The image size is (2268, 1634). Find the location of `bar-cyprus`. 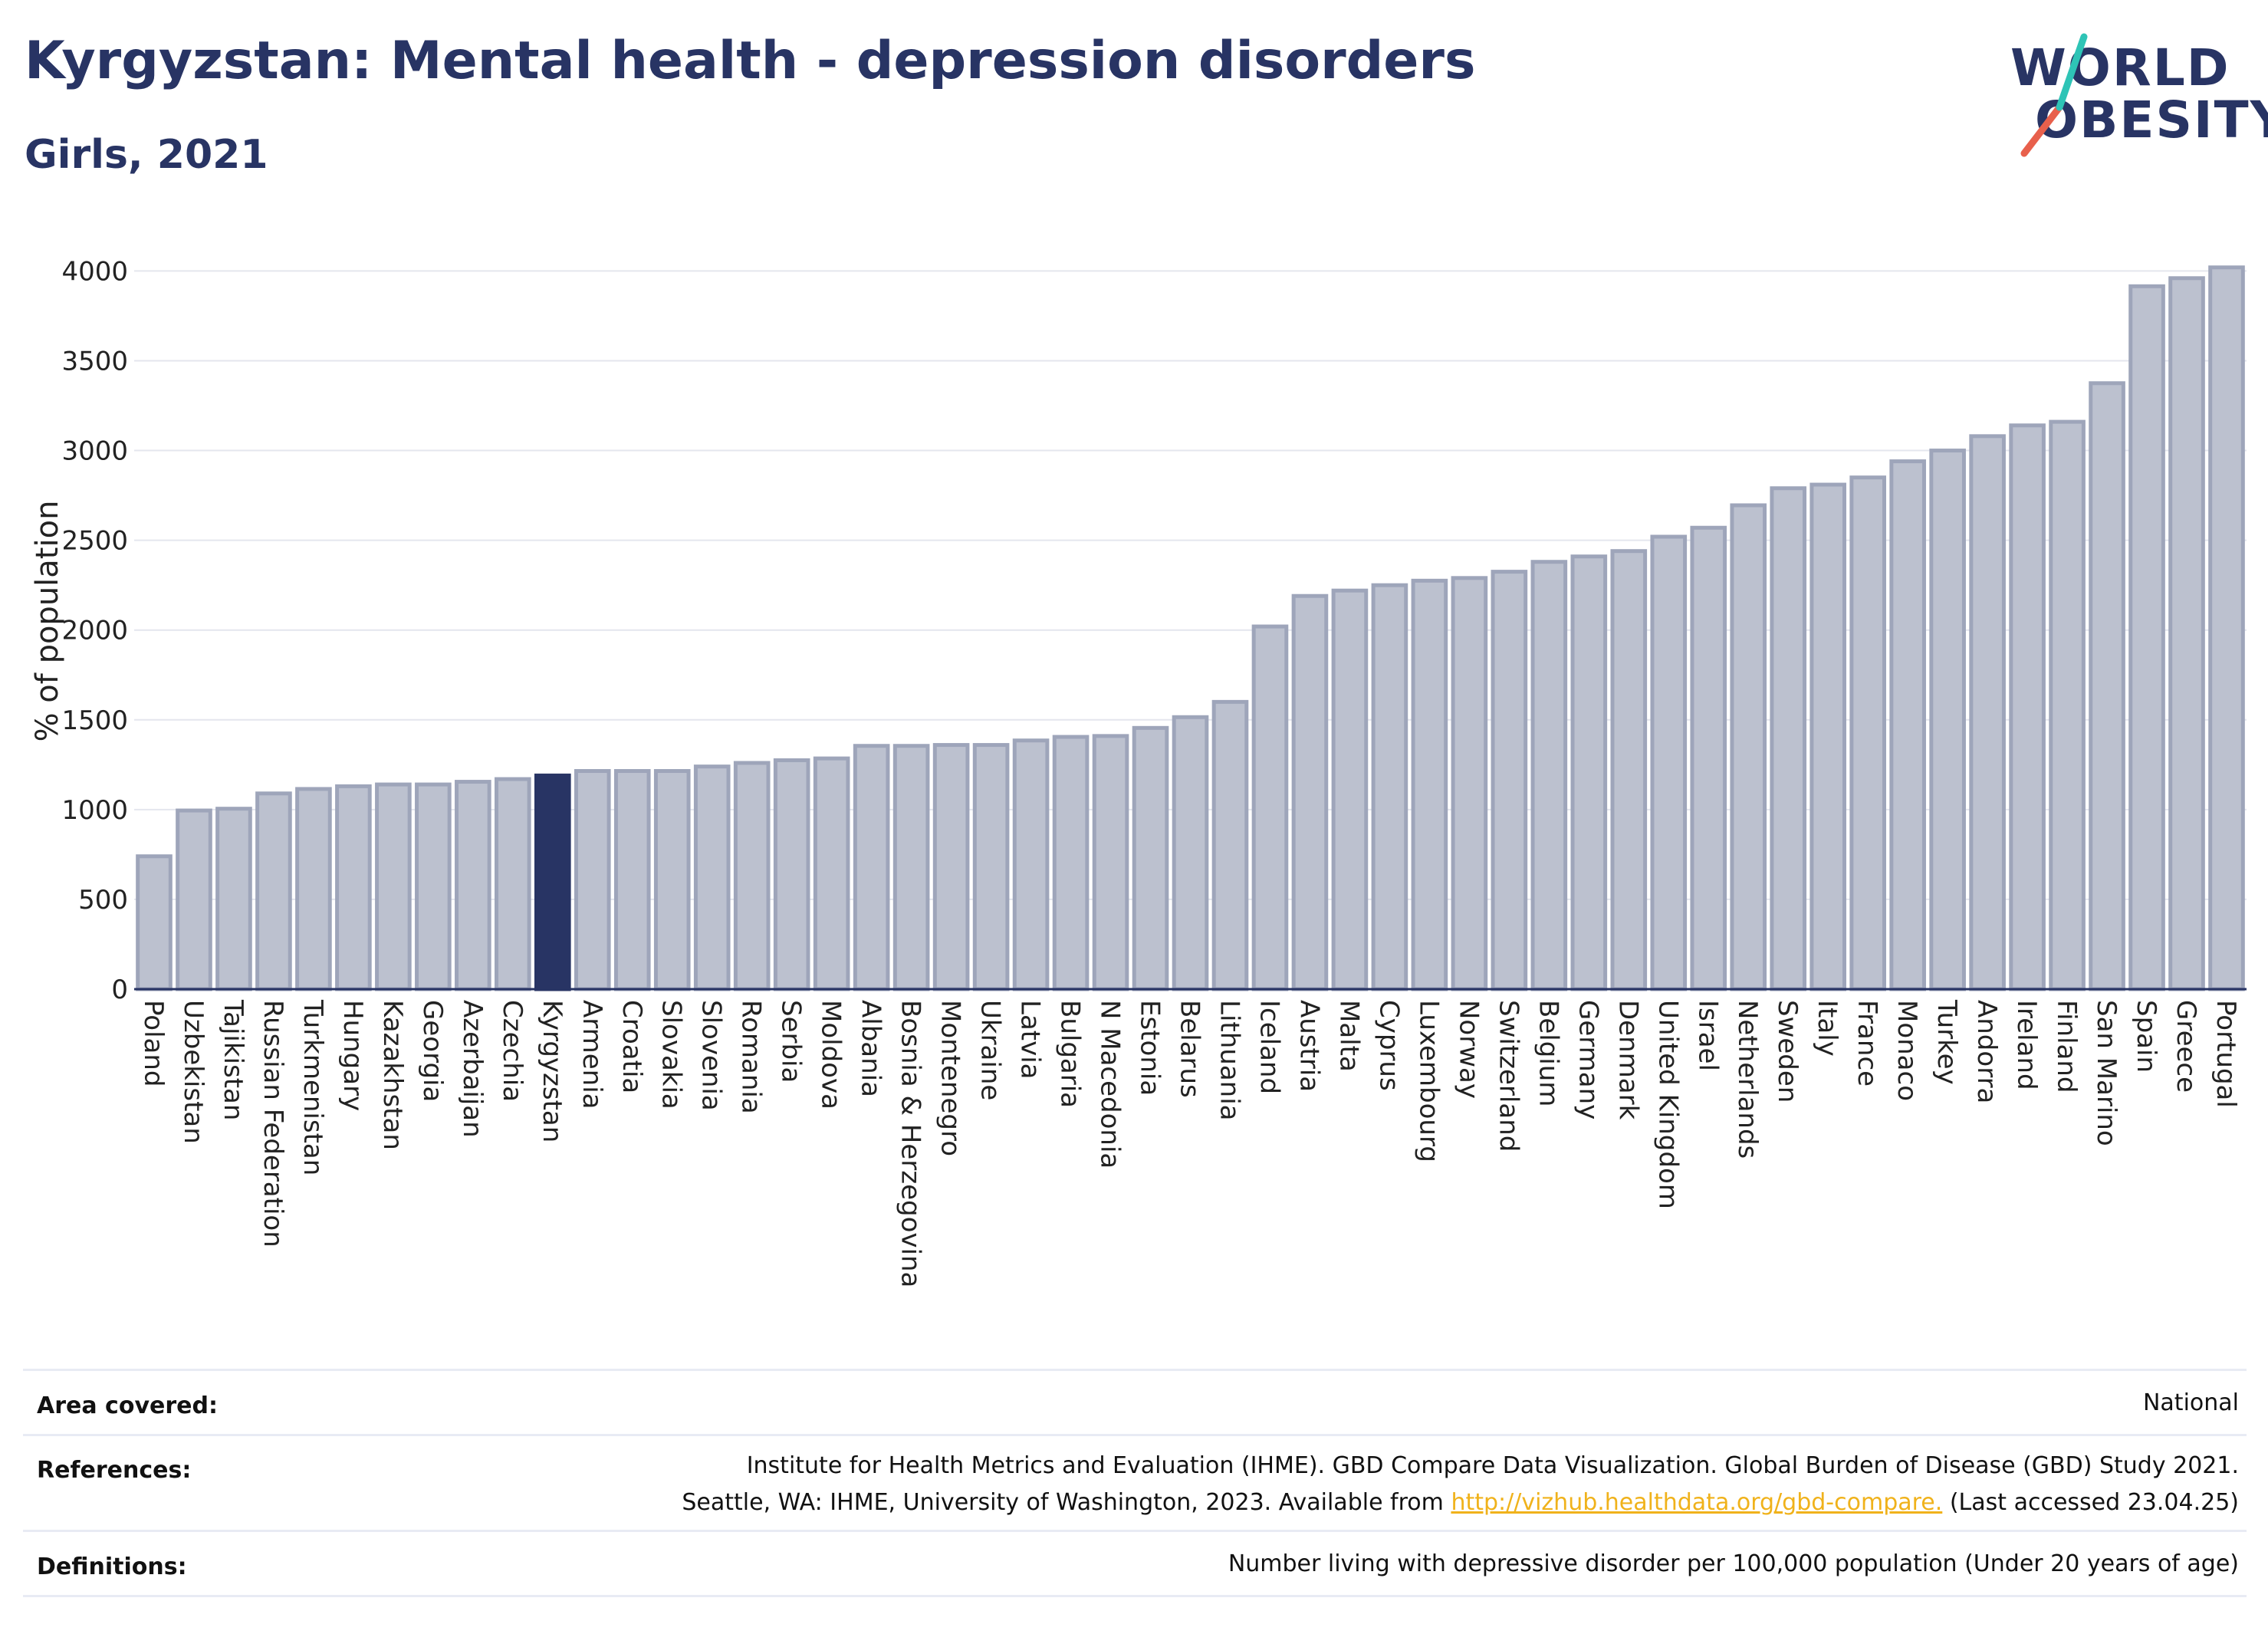

bar-cyprus is located at coordinates (1389, 787).